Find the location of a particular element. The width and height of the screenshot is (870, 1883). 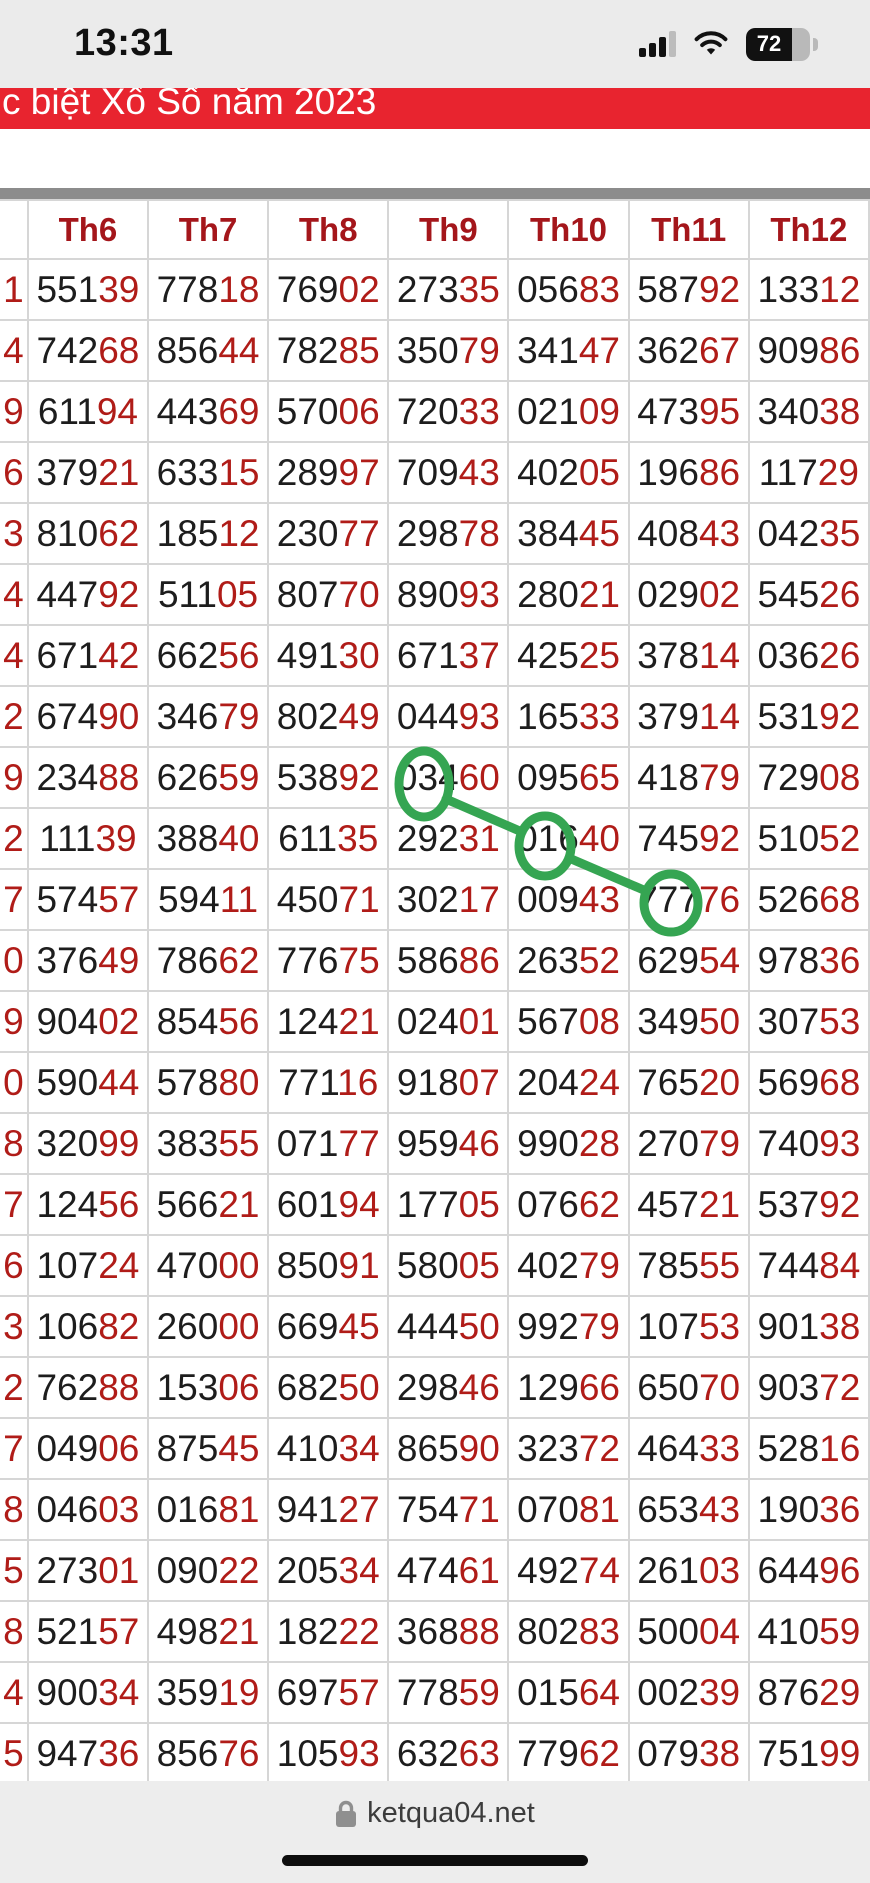

number-cell: 57457 is located at coordinates (87, 899).